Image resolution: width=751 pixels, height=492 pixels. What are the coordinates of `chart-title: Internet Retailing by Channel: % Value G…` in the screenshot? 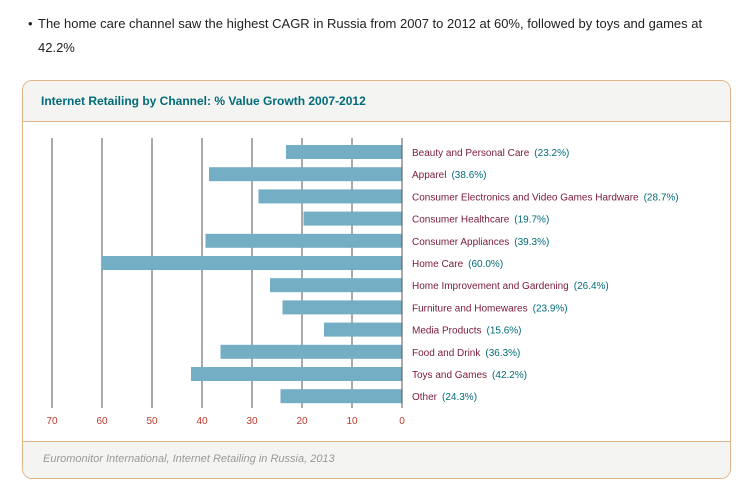 It's located at (203, 101).